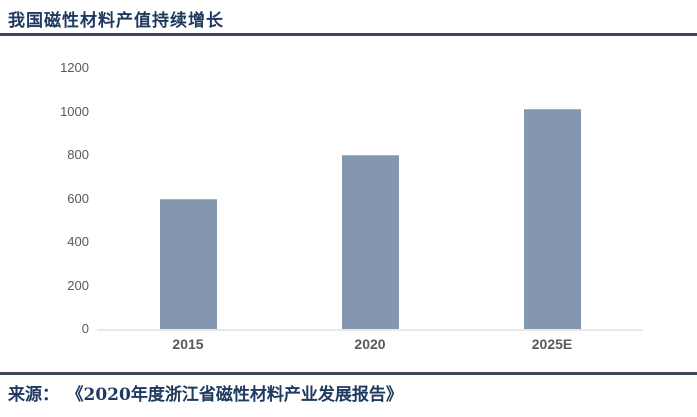 The height and width of the screenshot is (417, 697). What do you see at coordinates (552, 219) in the screenshot?
I see `bar-2025E` at bounding box center [552, 219].